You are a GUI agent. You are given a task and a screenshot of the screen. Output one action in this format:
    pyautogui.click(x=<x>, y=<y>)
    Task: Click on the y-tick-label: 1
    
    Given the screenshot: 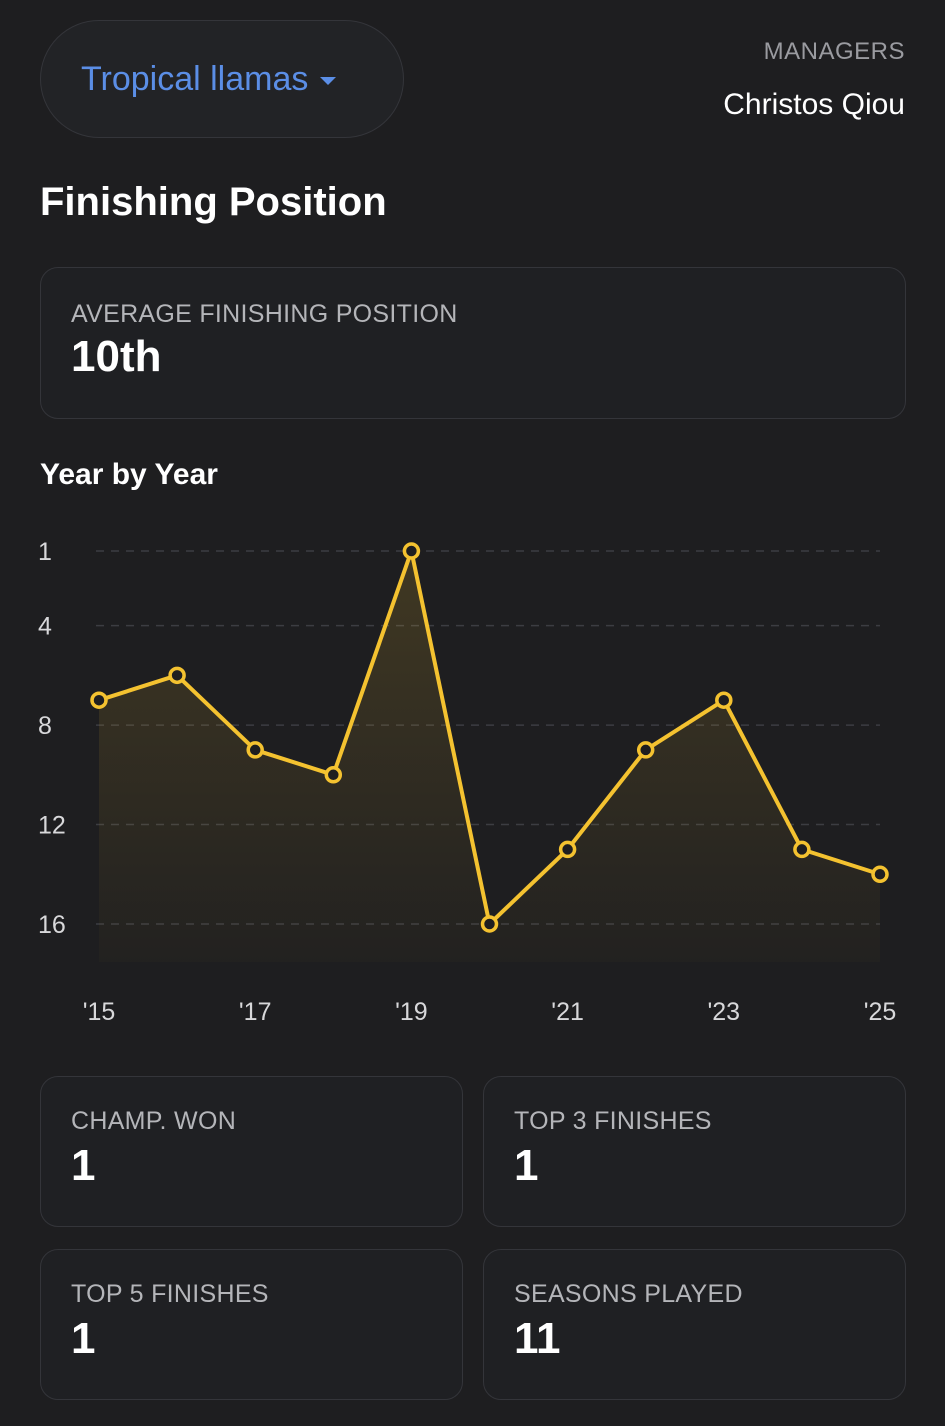 What is the action you would take?
    pyautogui.click(x=45, y=552)
    